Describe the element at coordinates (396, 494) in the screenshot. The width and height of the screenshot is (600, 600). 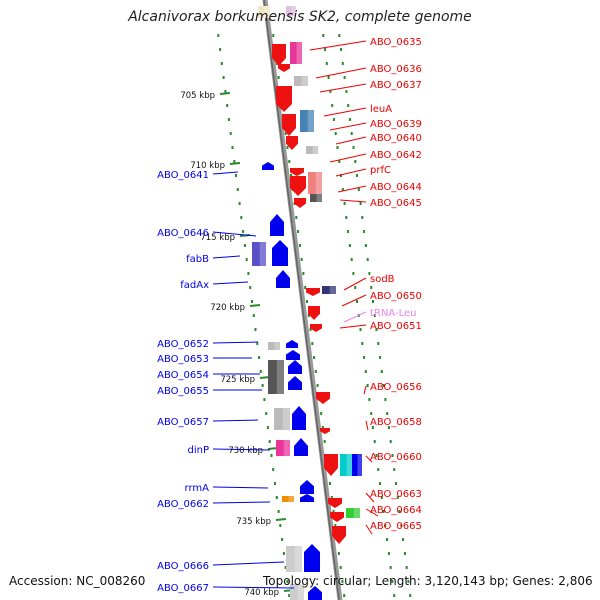
I see `gene-label-abo-0663: ABO_0663` at that location.